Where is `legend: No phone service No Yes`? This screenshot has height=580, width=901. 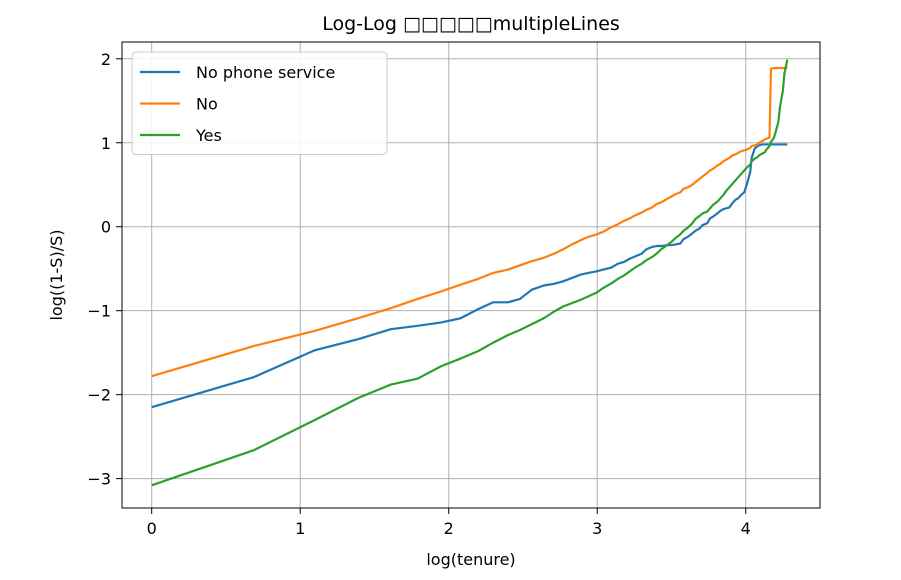
legend: No phone service No Yes is located at coordinates (259, 103).